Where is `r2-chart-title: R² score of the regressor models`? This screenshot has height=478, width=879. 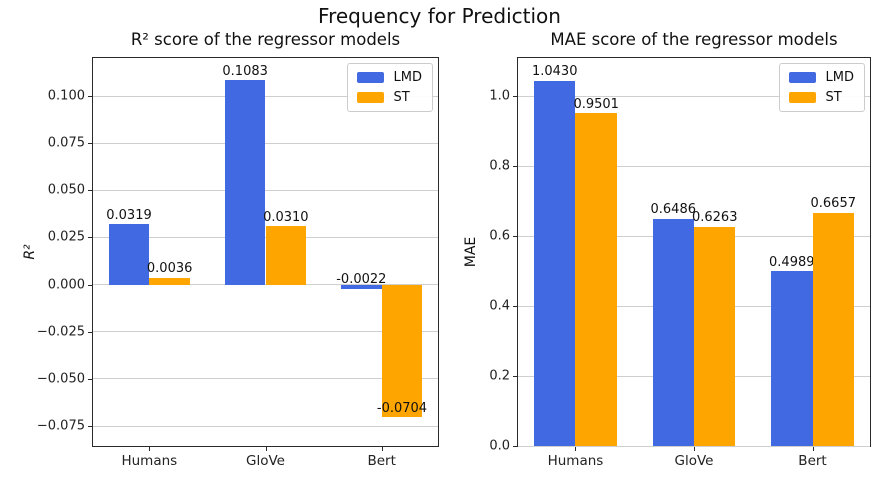
r2-chart-title: R² score of the regressor models is located at coordinates (265, 39).